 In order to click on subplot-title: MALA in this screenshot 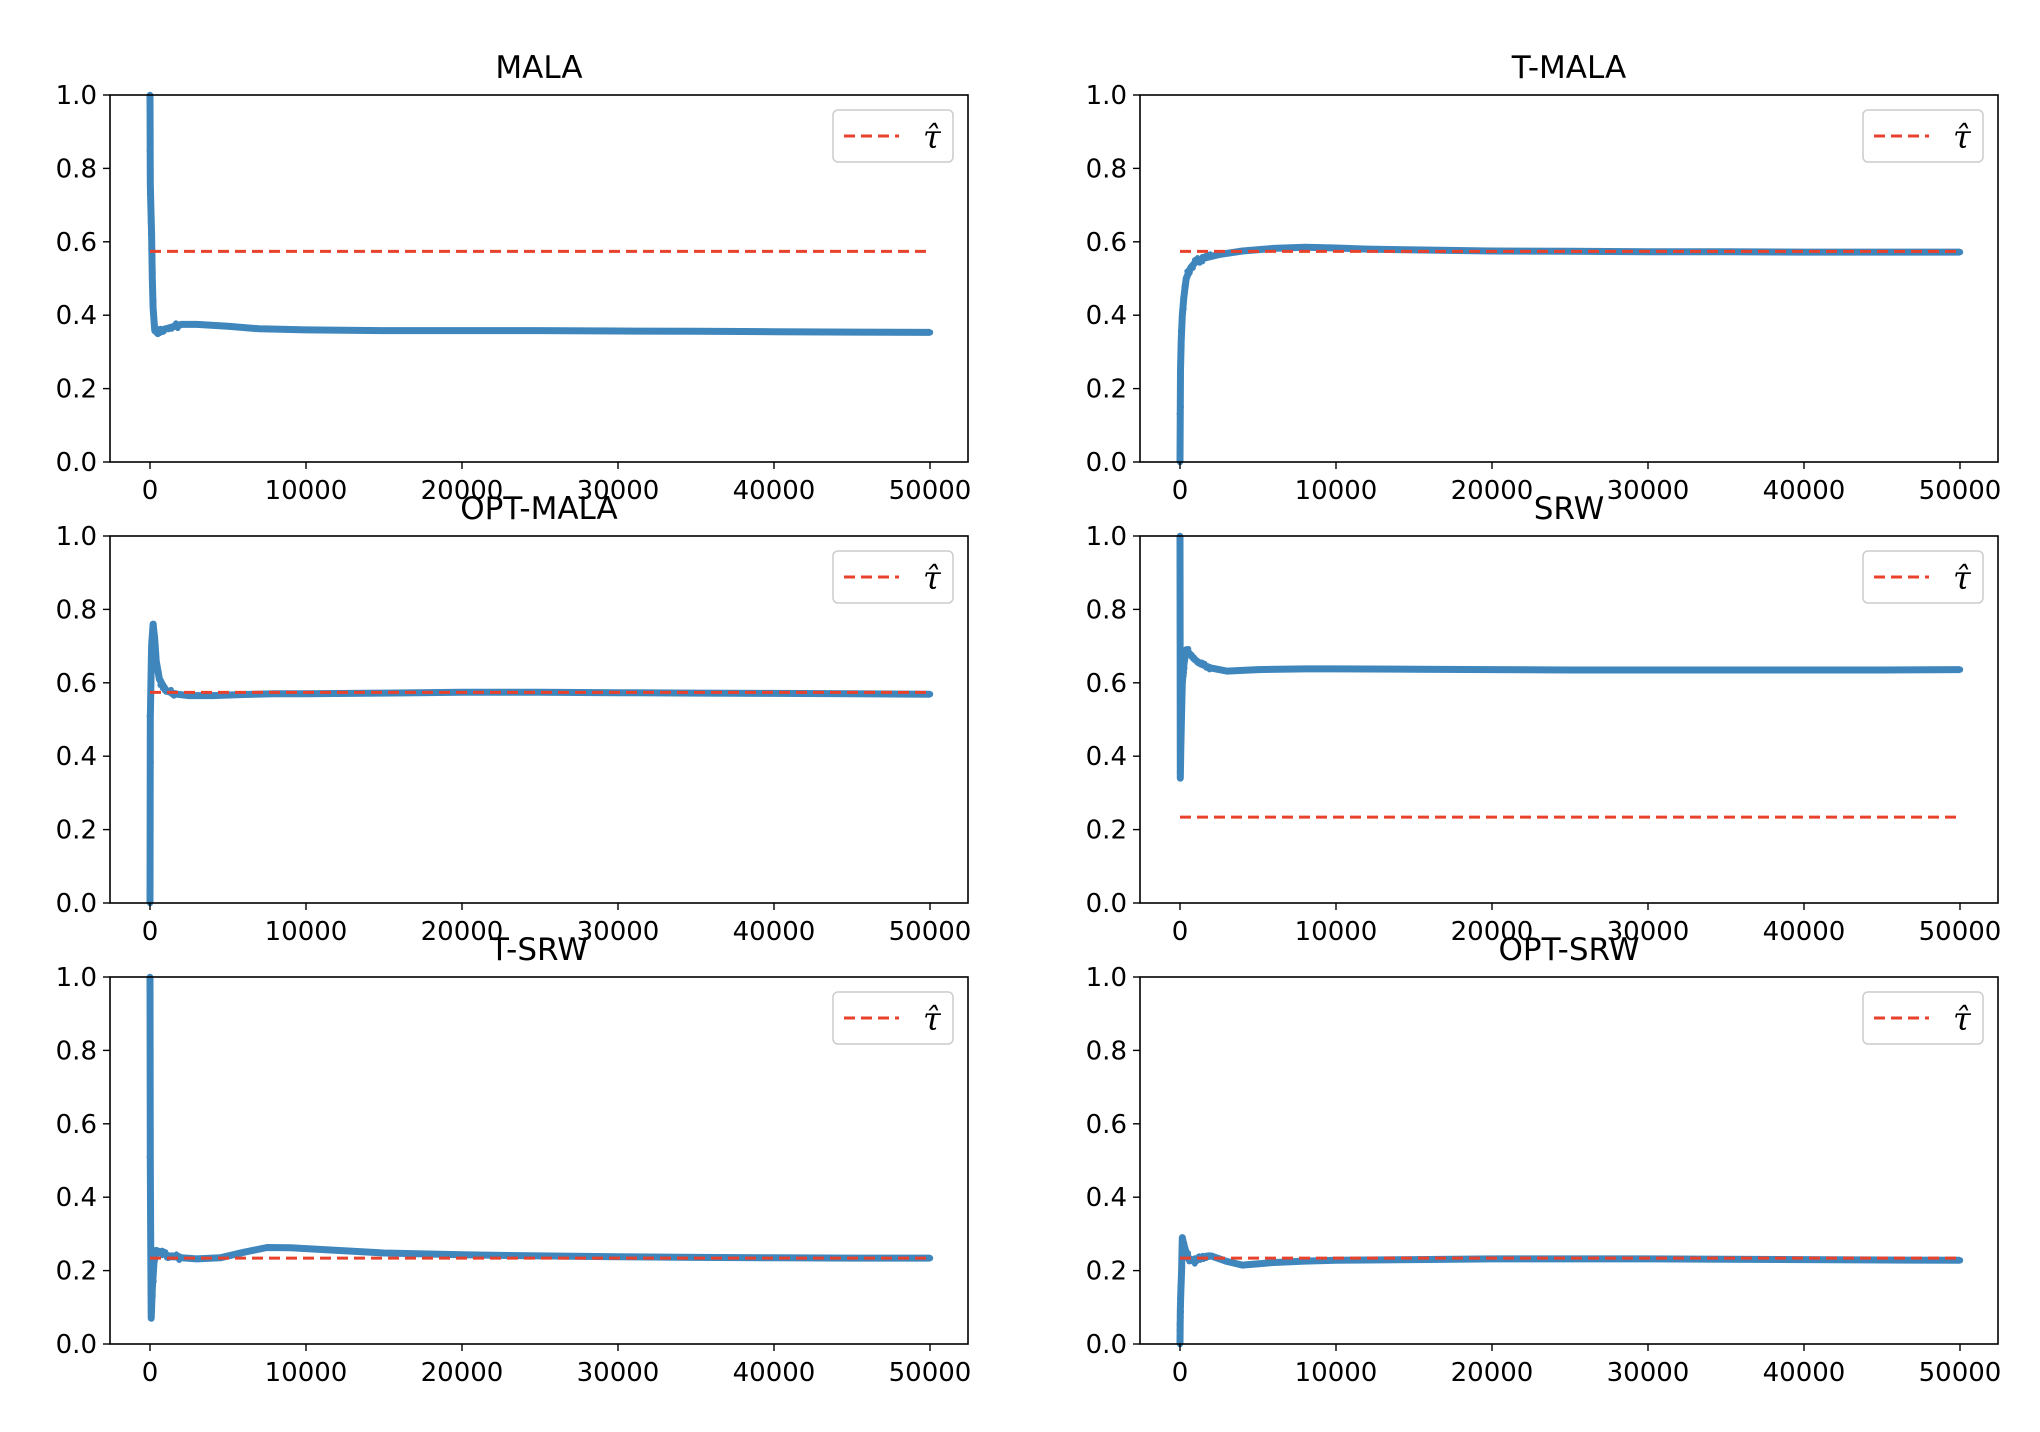, I will do `click(538, 68)`.